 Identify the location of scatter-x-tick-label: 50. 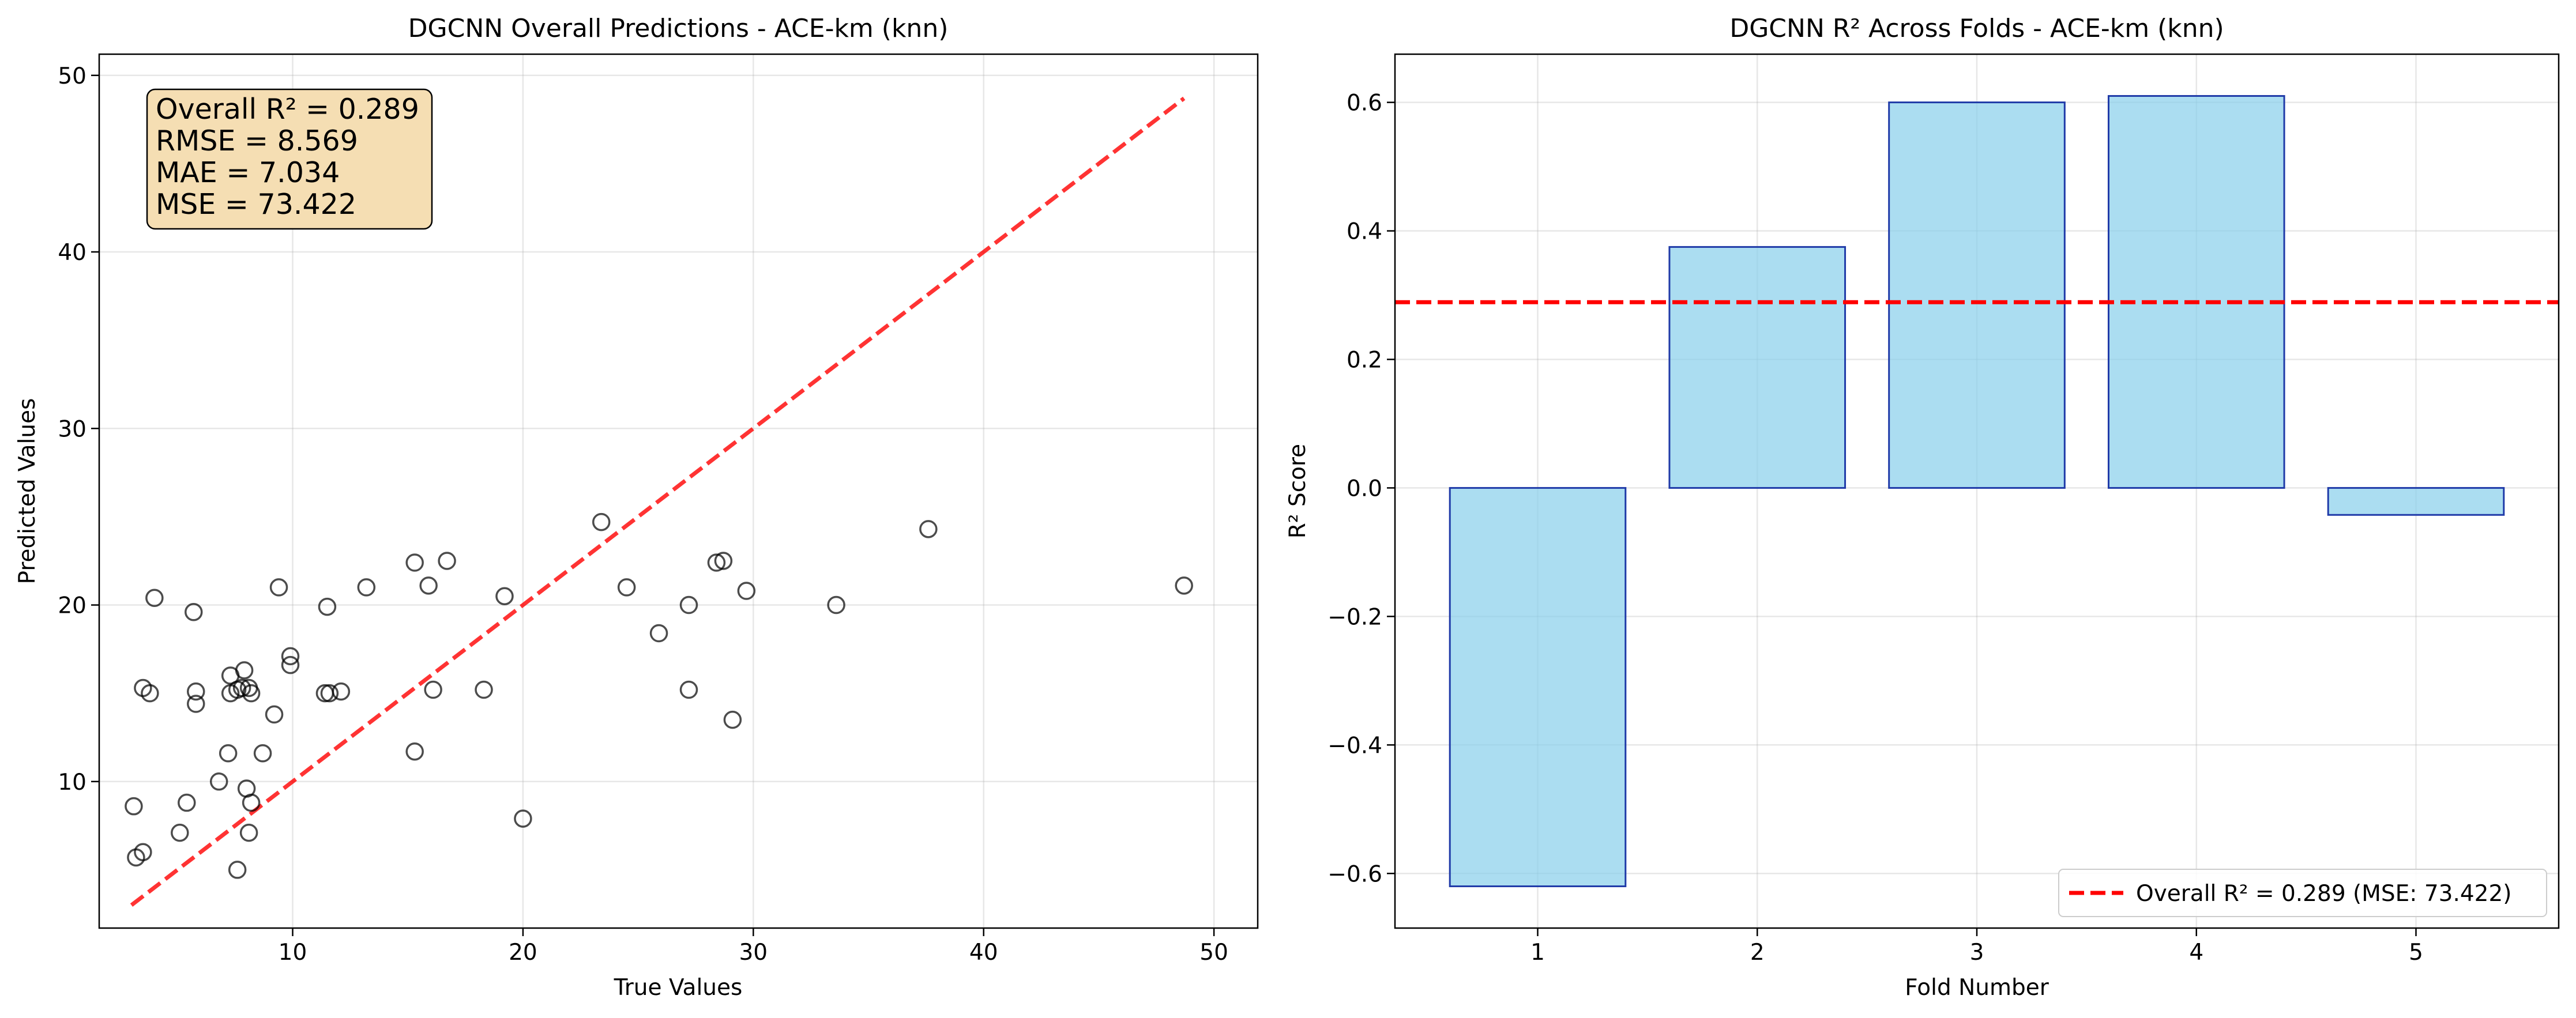
(1213, 953).